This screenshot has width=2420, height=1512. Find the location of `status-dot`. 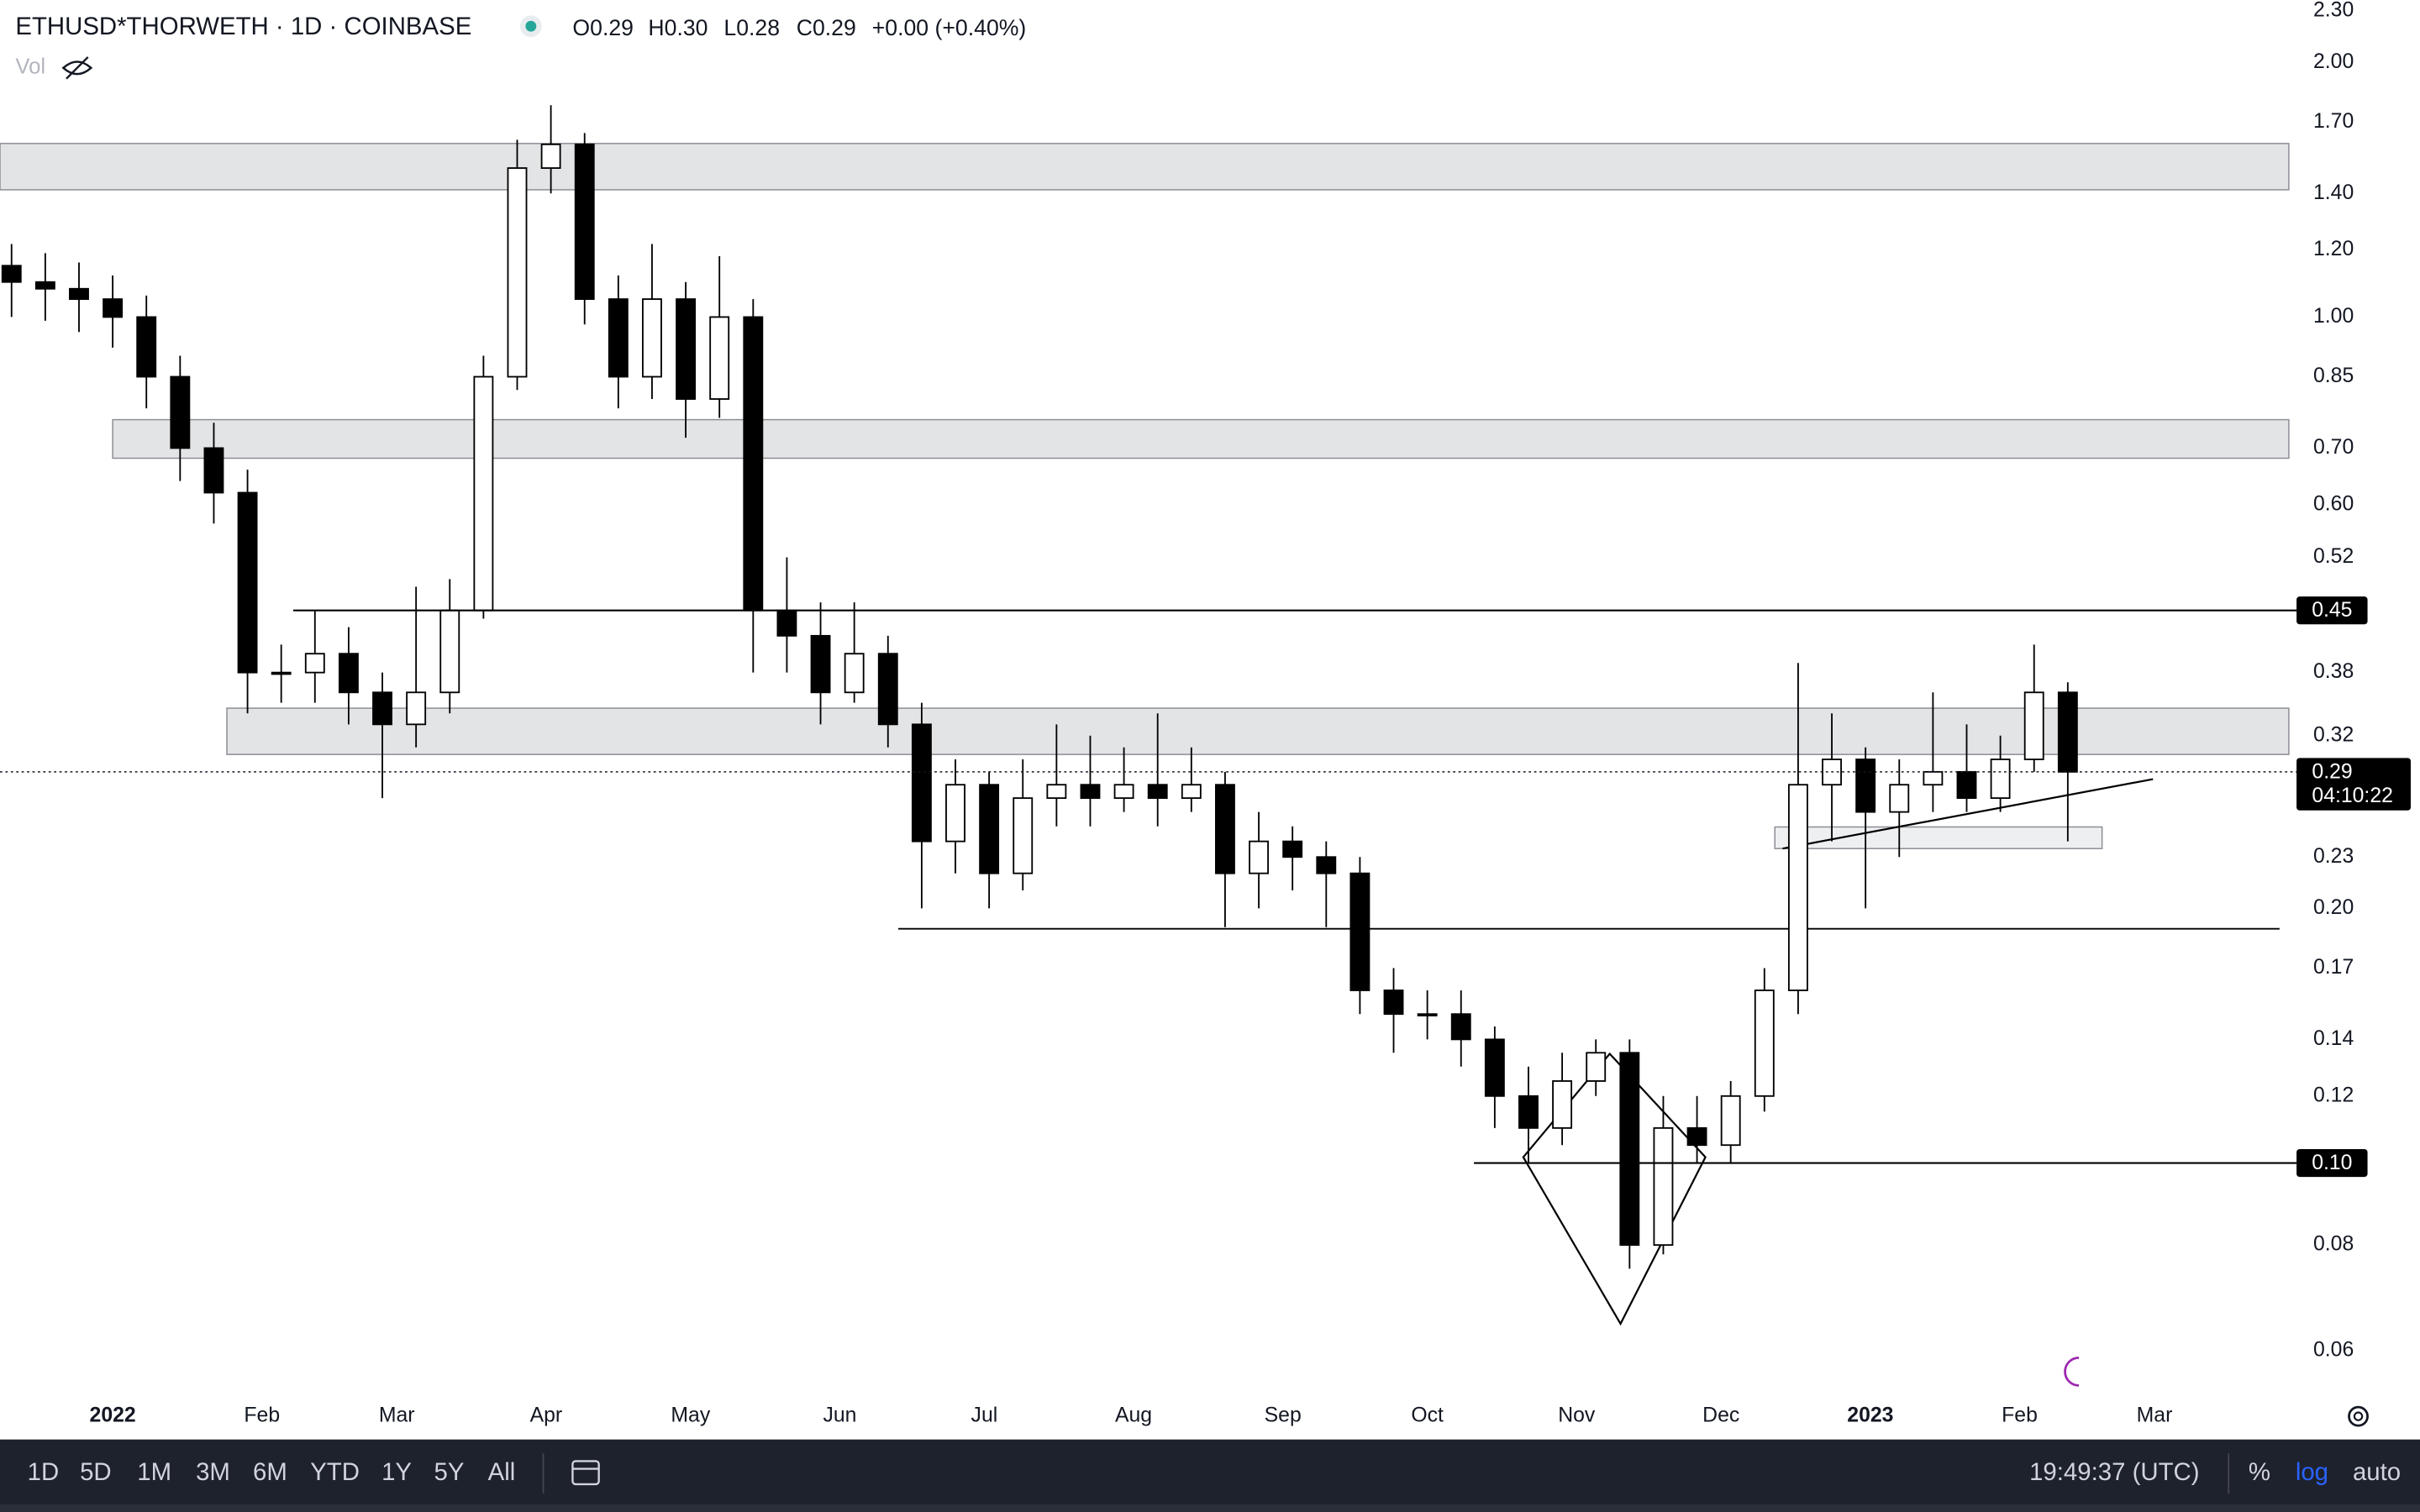

status-dot is located at coordinates (531, 26).